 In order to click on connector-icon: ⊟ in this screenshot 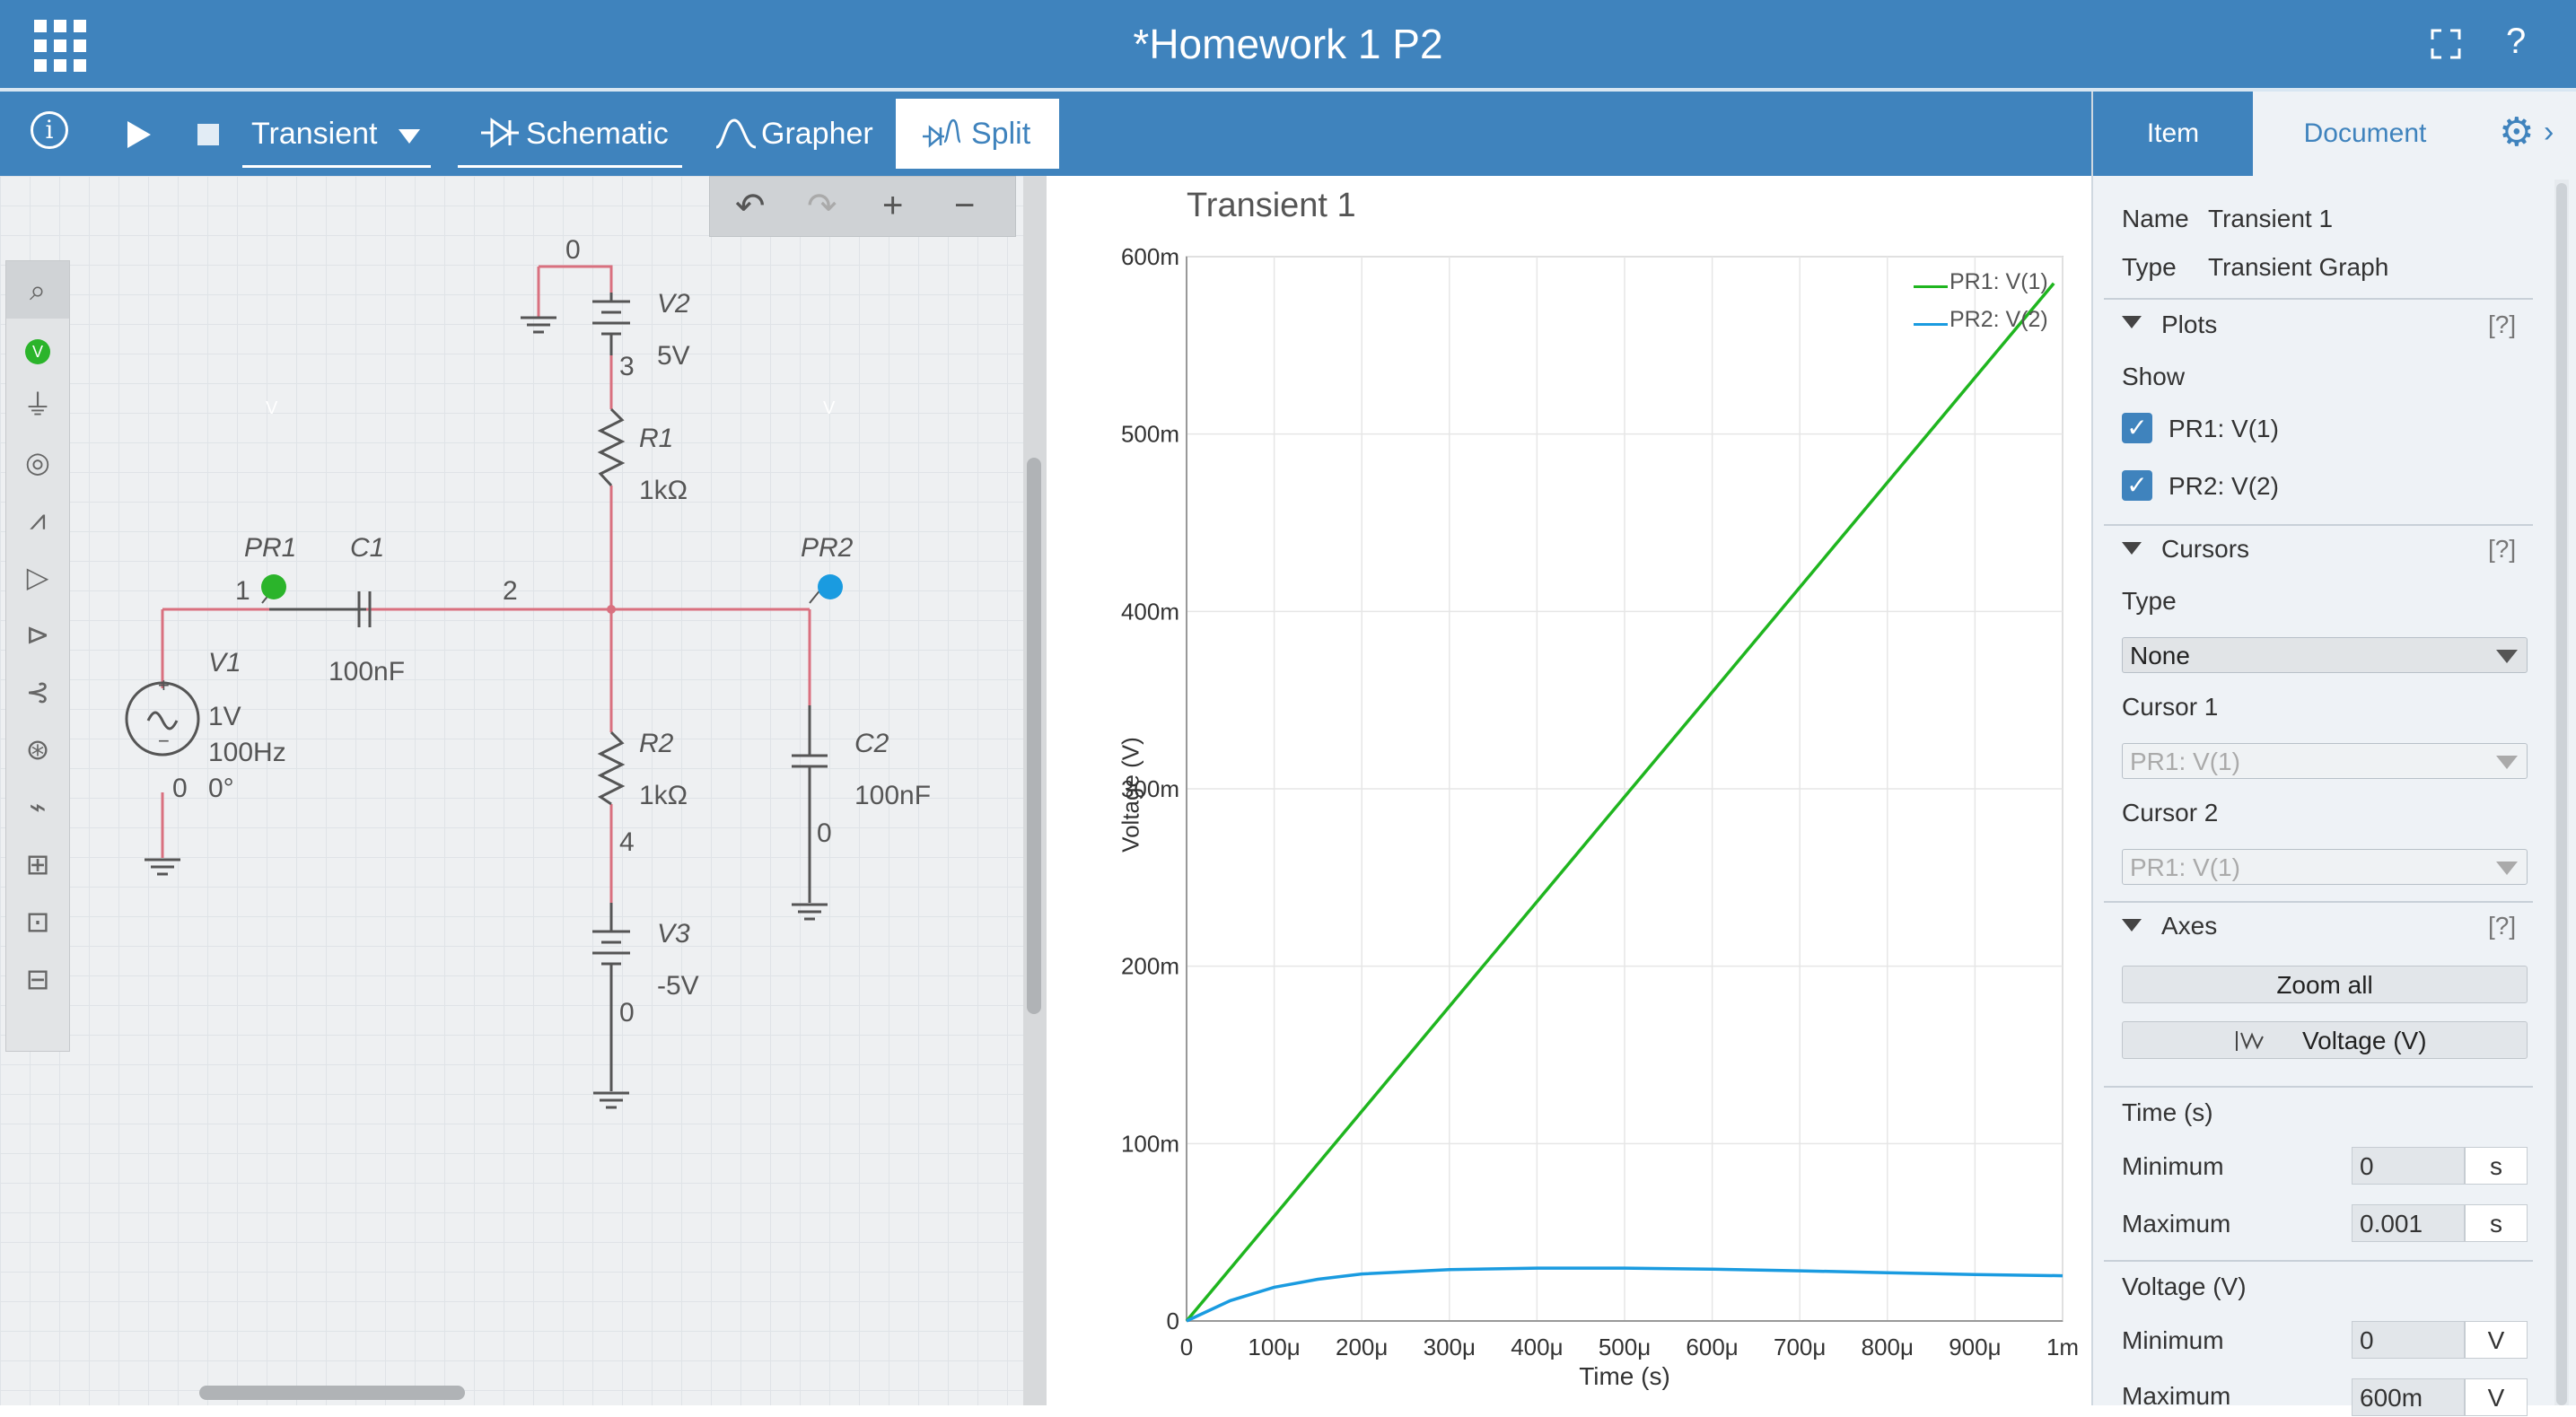, I will do `click(37, 979)`.